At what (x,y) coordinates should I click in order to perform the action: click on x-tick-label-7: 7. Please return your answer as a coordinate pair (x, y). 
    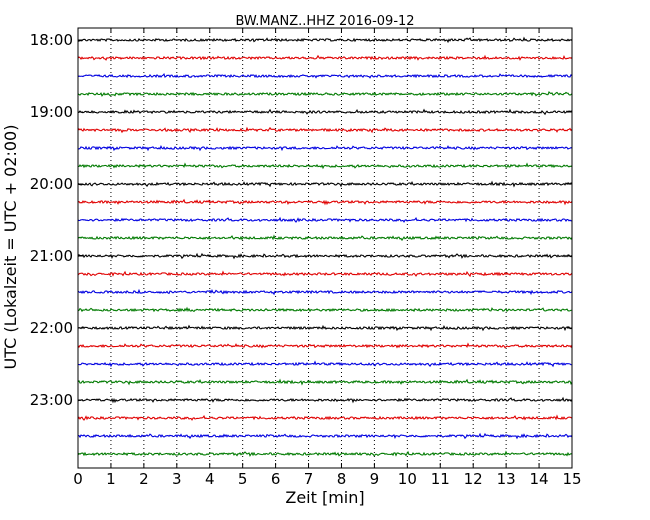
    Looking at the image, I should click on (309, 479).